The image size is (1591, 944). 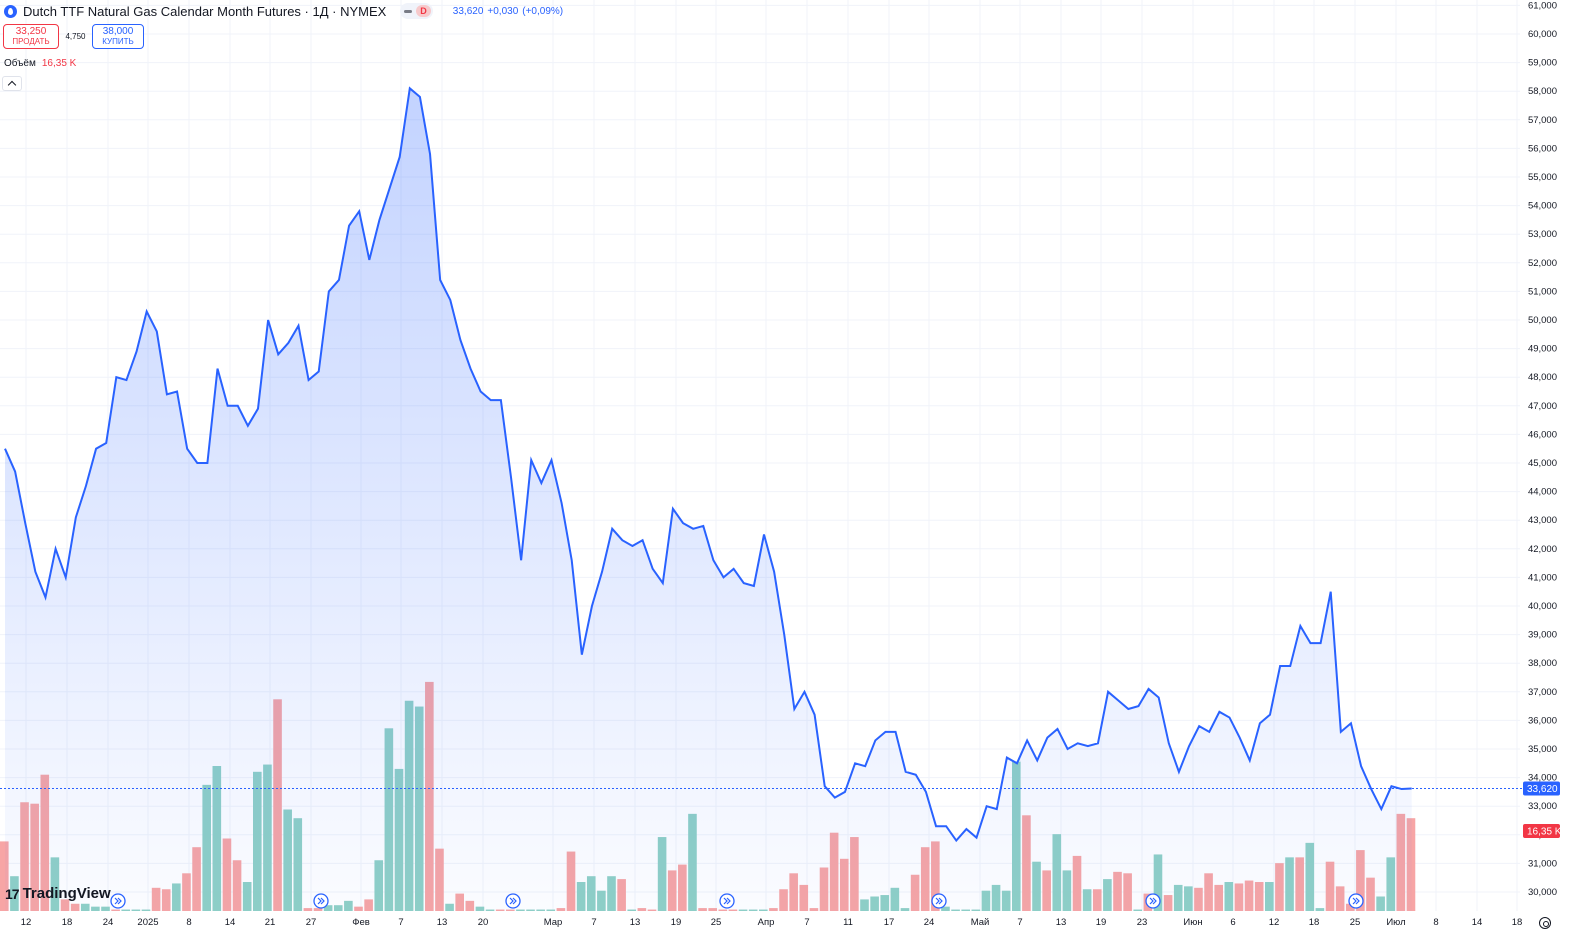 I want to click on last-price-tag: 33,620, so click(x=1541, y=788).